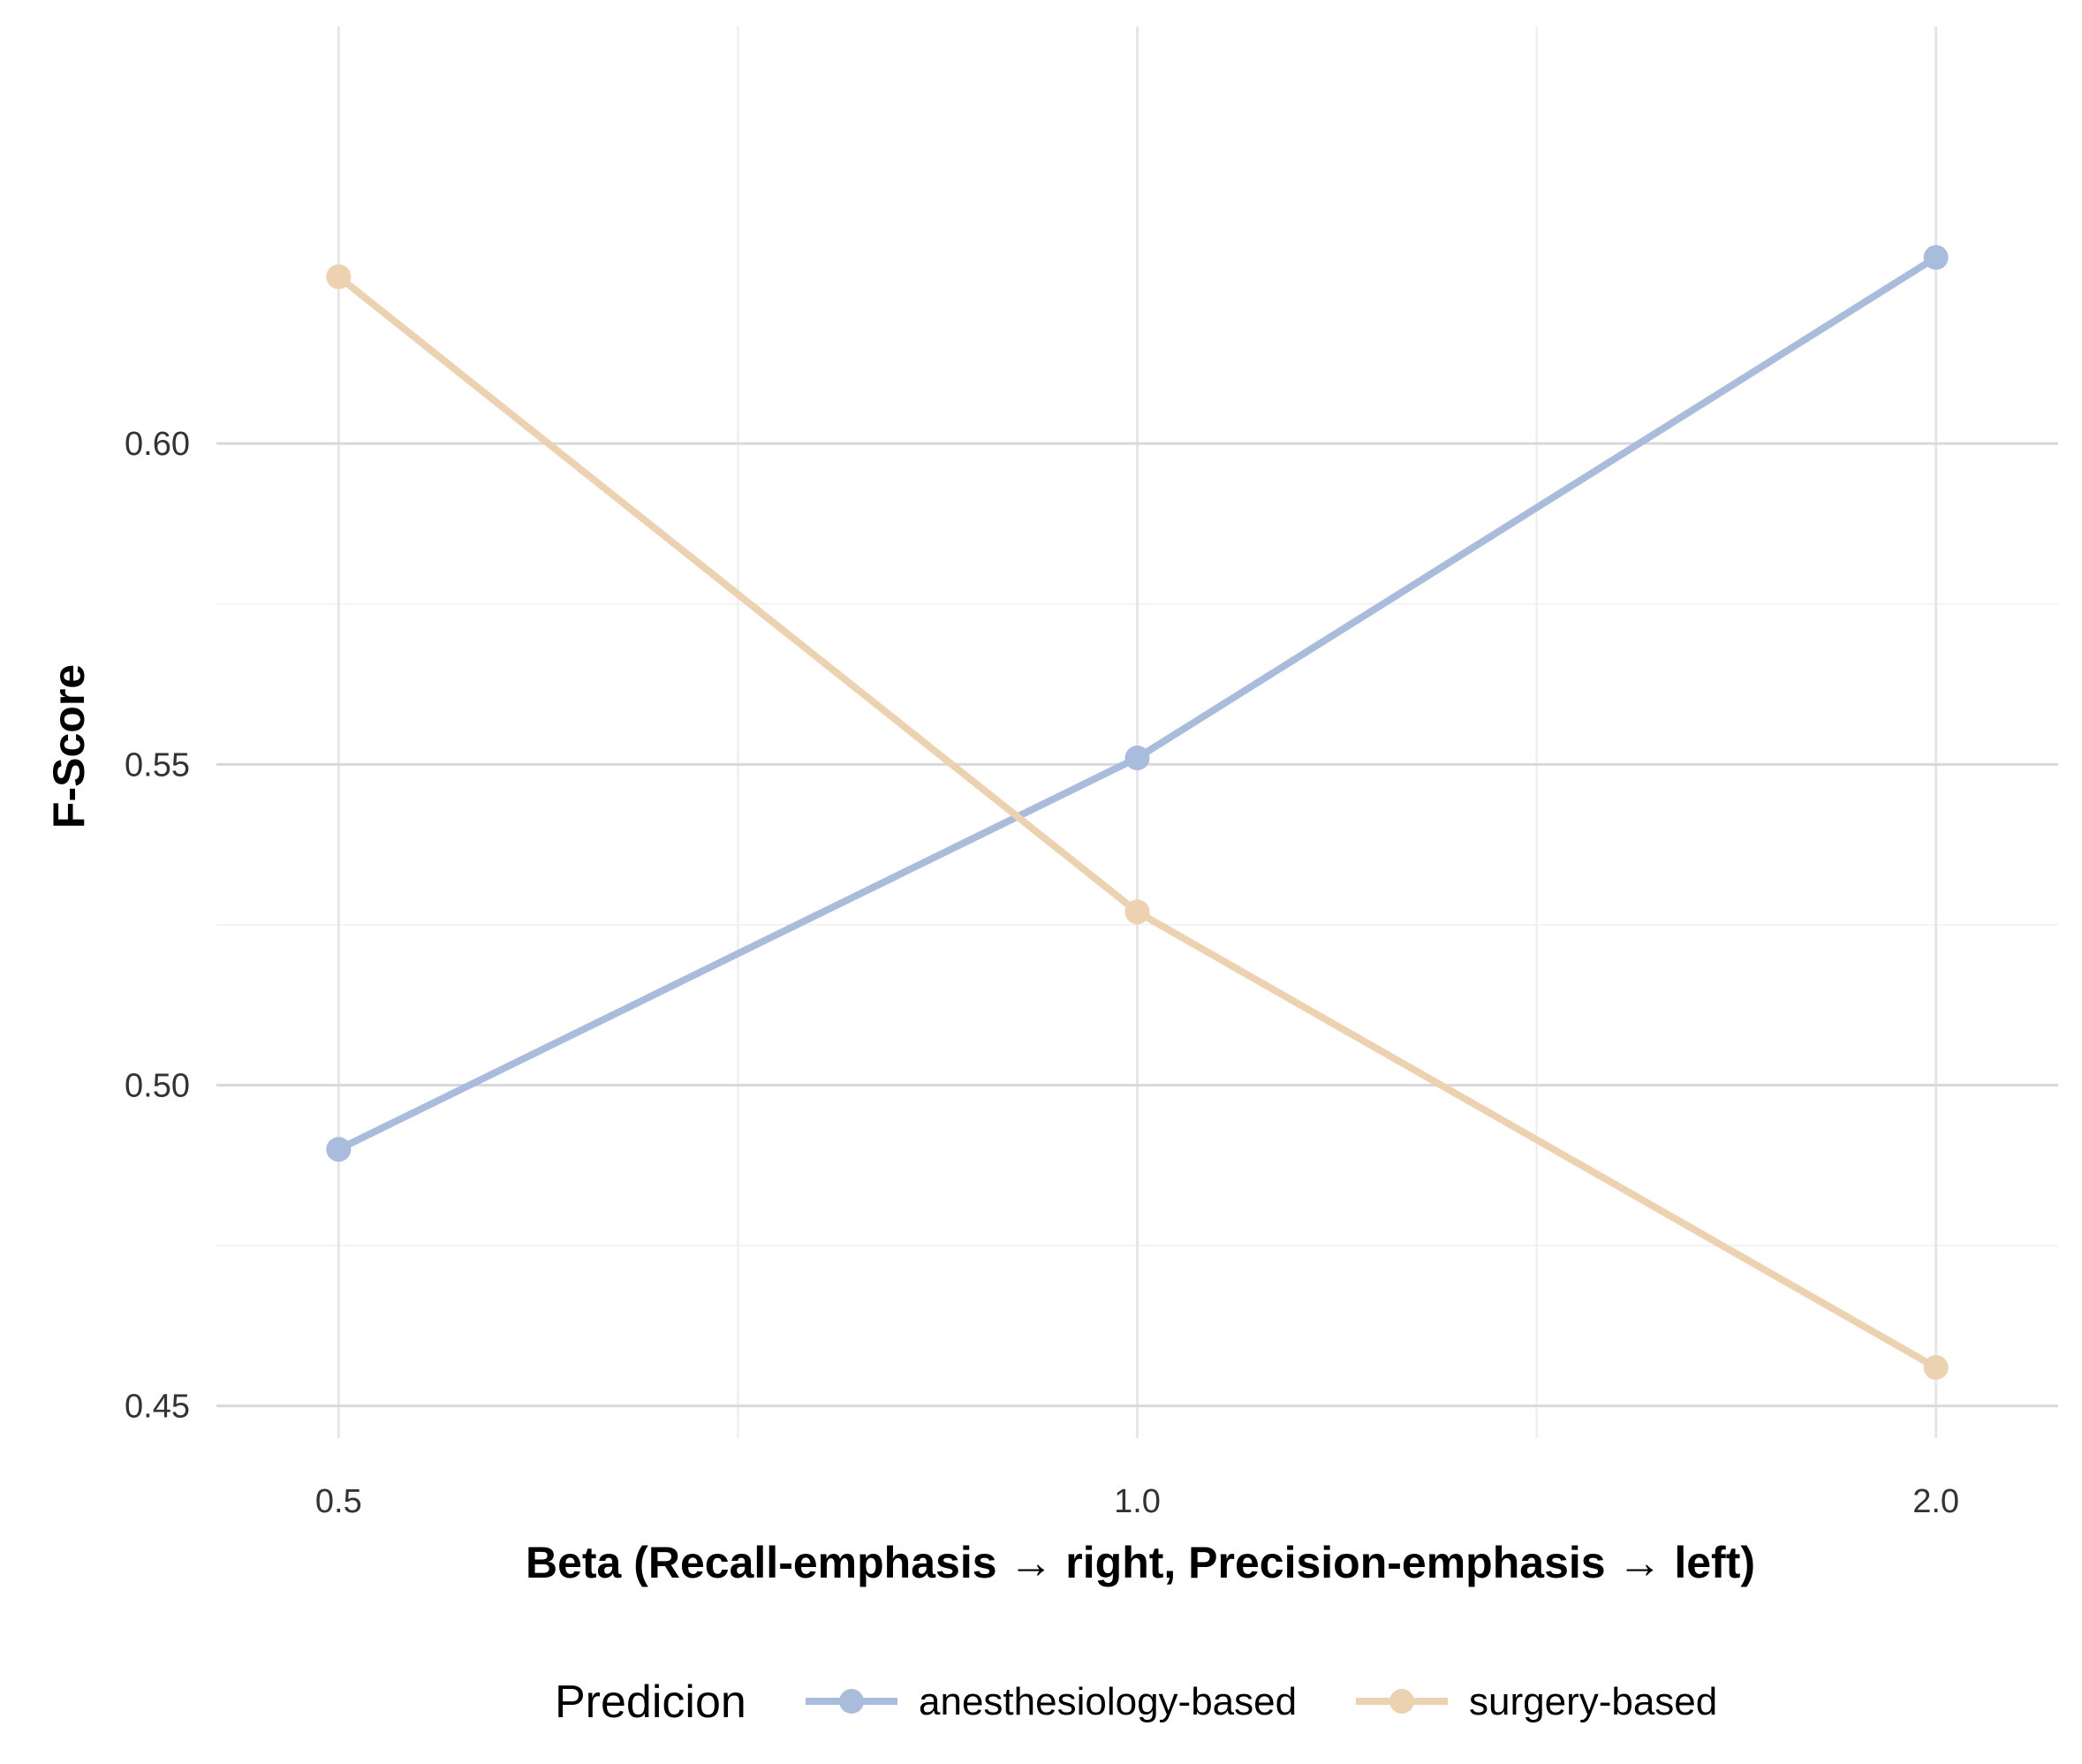 Image resolution: width=2082 pixels, height=1764 pixels. I want to click on y-axis-ticks: 0.45 0.50 0.55 0.60, so click(157, 926).